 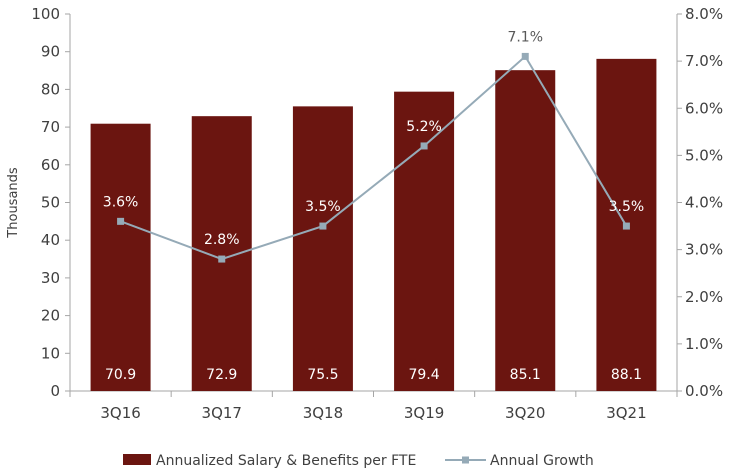 What do you see at coordinates (121, 202) in the screenshot?
I see `growth-value-label: 3.6%` at bounding box center [121, 202].